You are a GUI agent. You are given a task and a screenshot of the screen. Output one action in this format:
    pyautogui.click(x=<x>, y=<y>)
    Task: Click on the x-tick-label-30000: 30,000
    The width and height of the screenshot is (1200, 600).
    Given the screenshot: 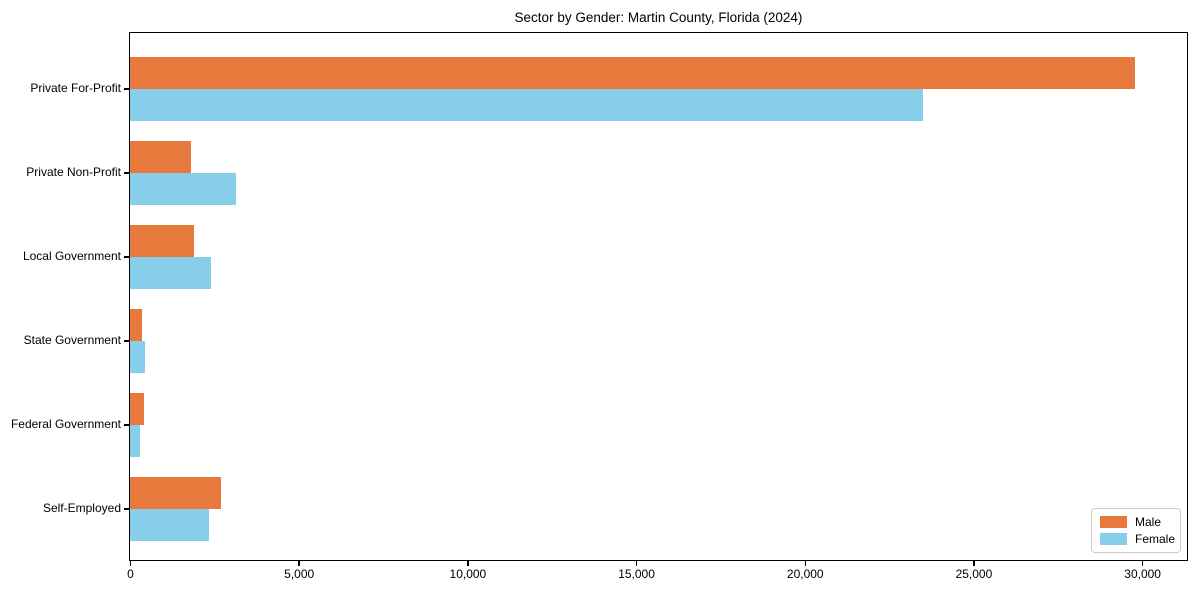 What is the action you would take?
    pyautogui.click(x=1142, y=574)
    